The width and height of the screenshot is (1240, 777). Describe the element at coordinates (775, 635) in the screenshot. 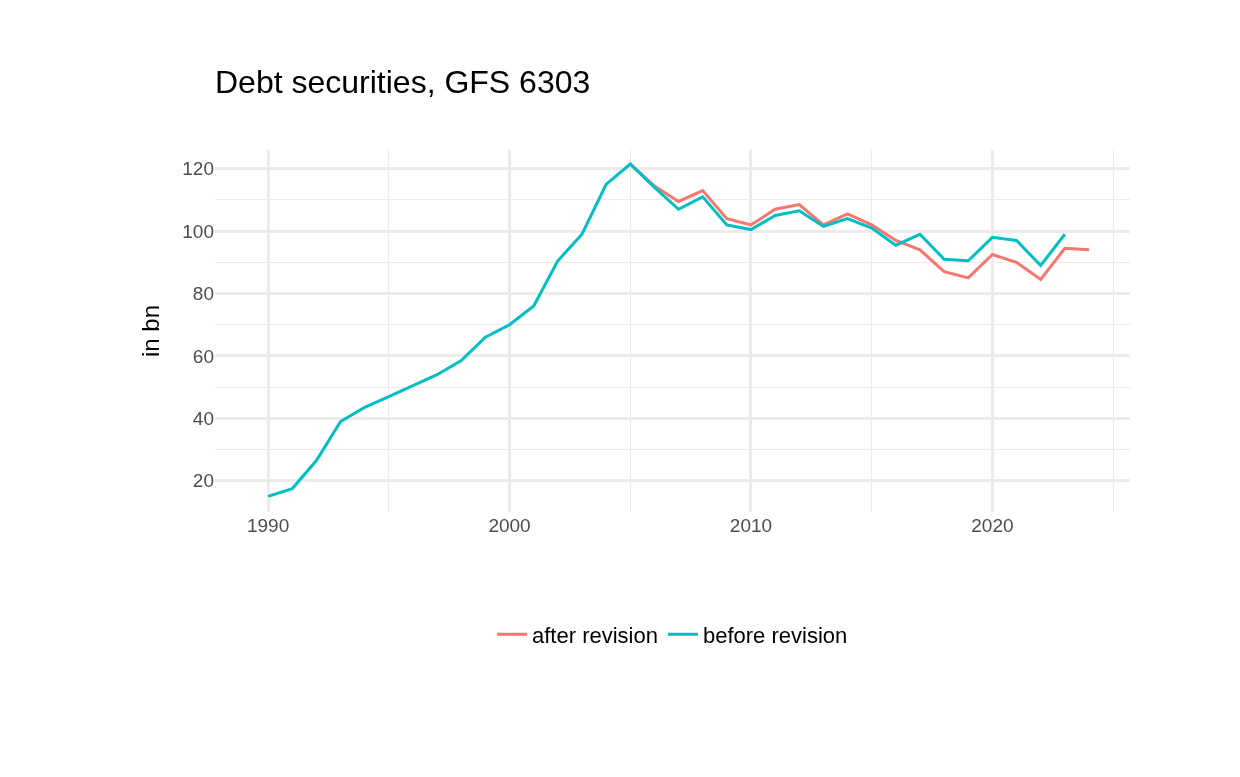

I see `legend-label: before revision` at that location.